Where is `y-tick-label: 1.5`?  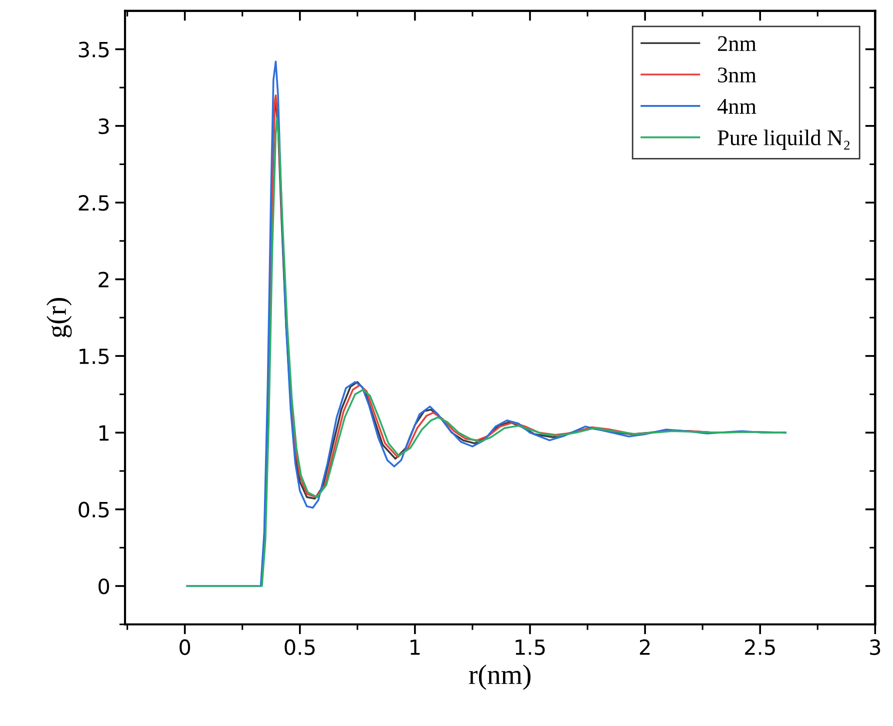
y-tick-label: 1.5 is located at coordinates (94, 356).